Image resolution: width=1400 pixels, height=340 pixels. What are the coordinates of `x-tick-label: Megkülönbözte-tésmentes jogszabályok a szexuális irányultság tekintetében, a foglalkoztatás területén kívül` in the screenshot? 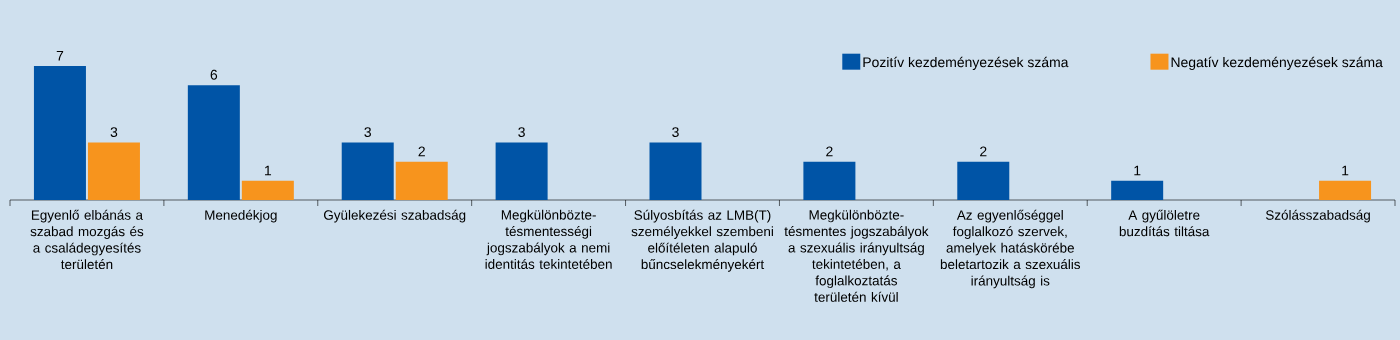 It's located at (856, 255).